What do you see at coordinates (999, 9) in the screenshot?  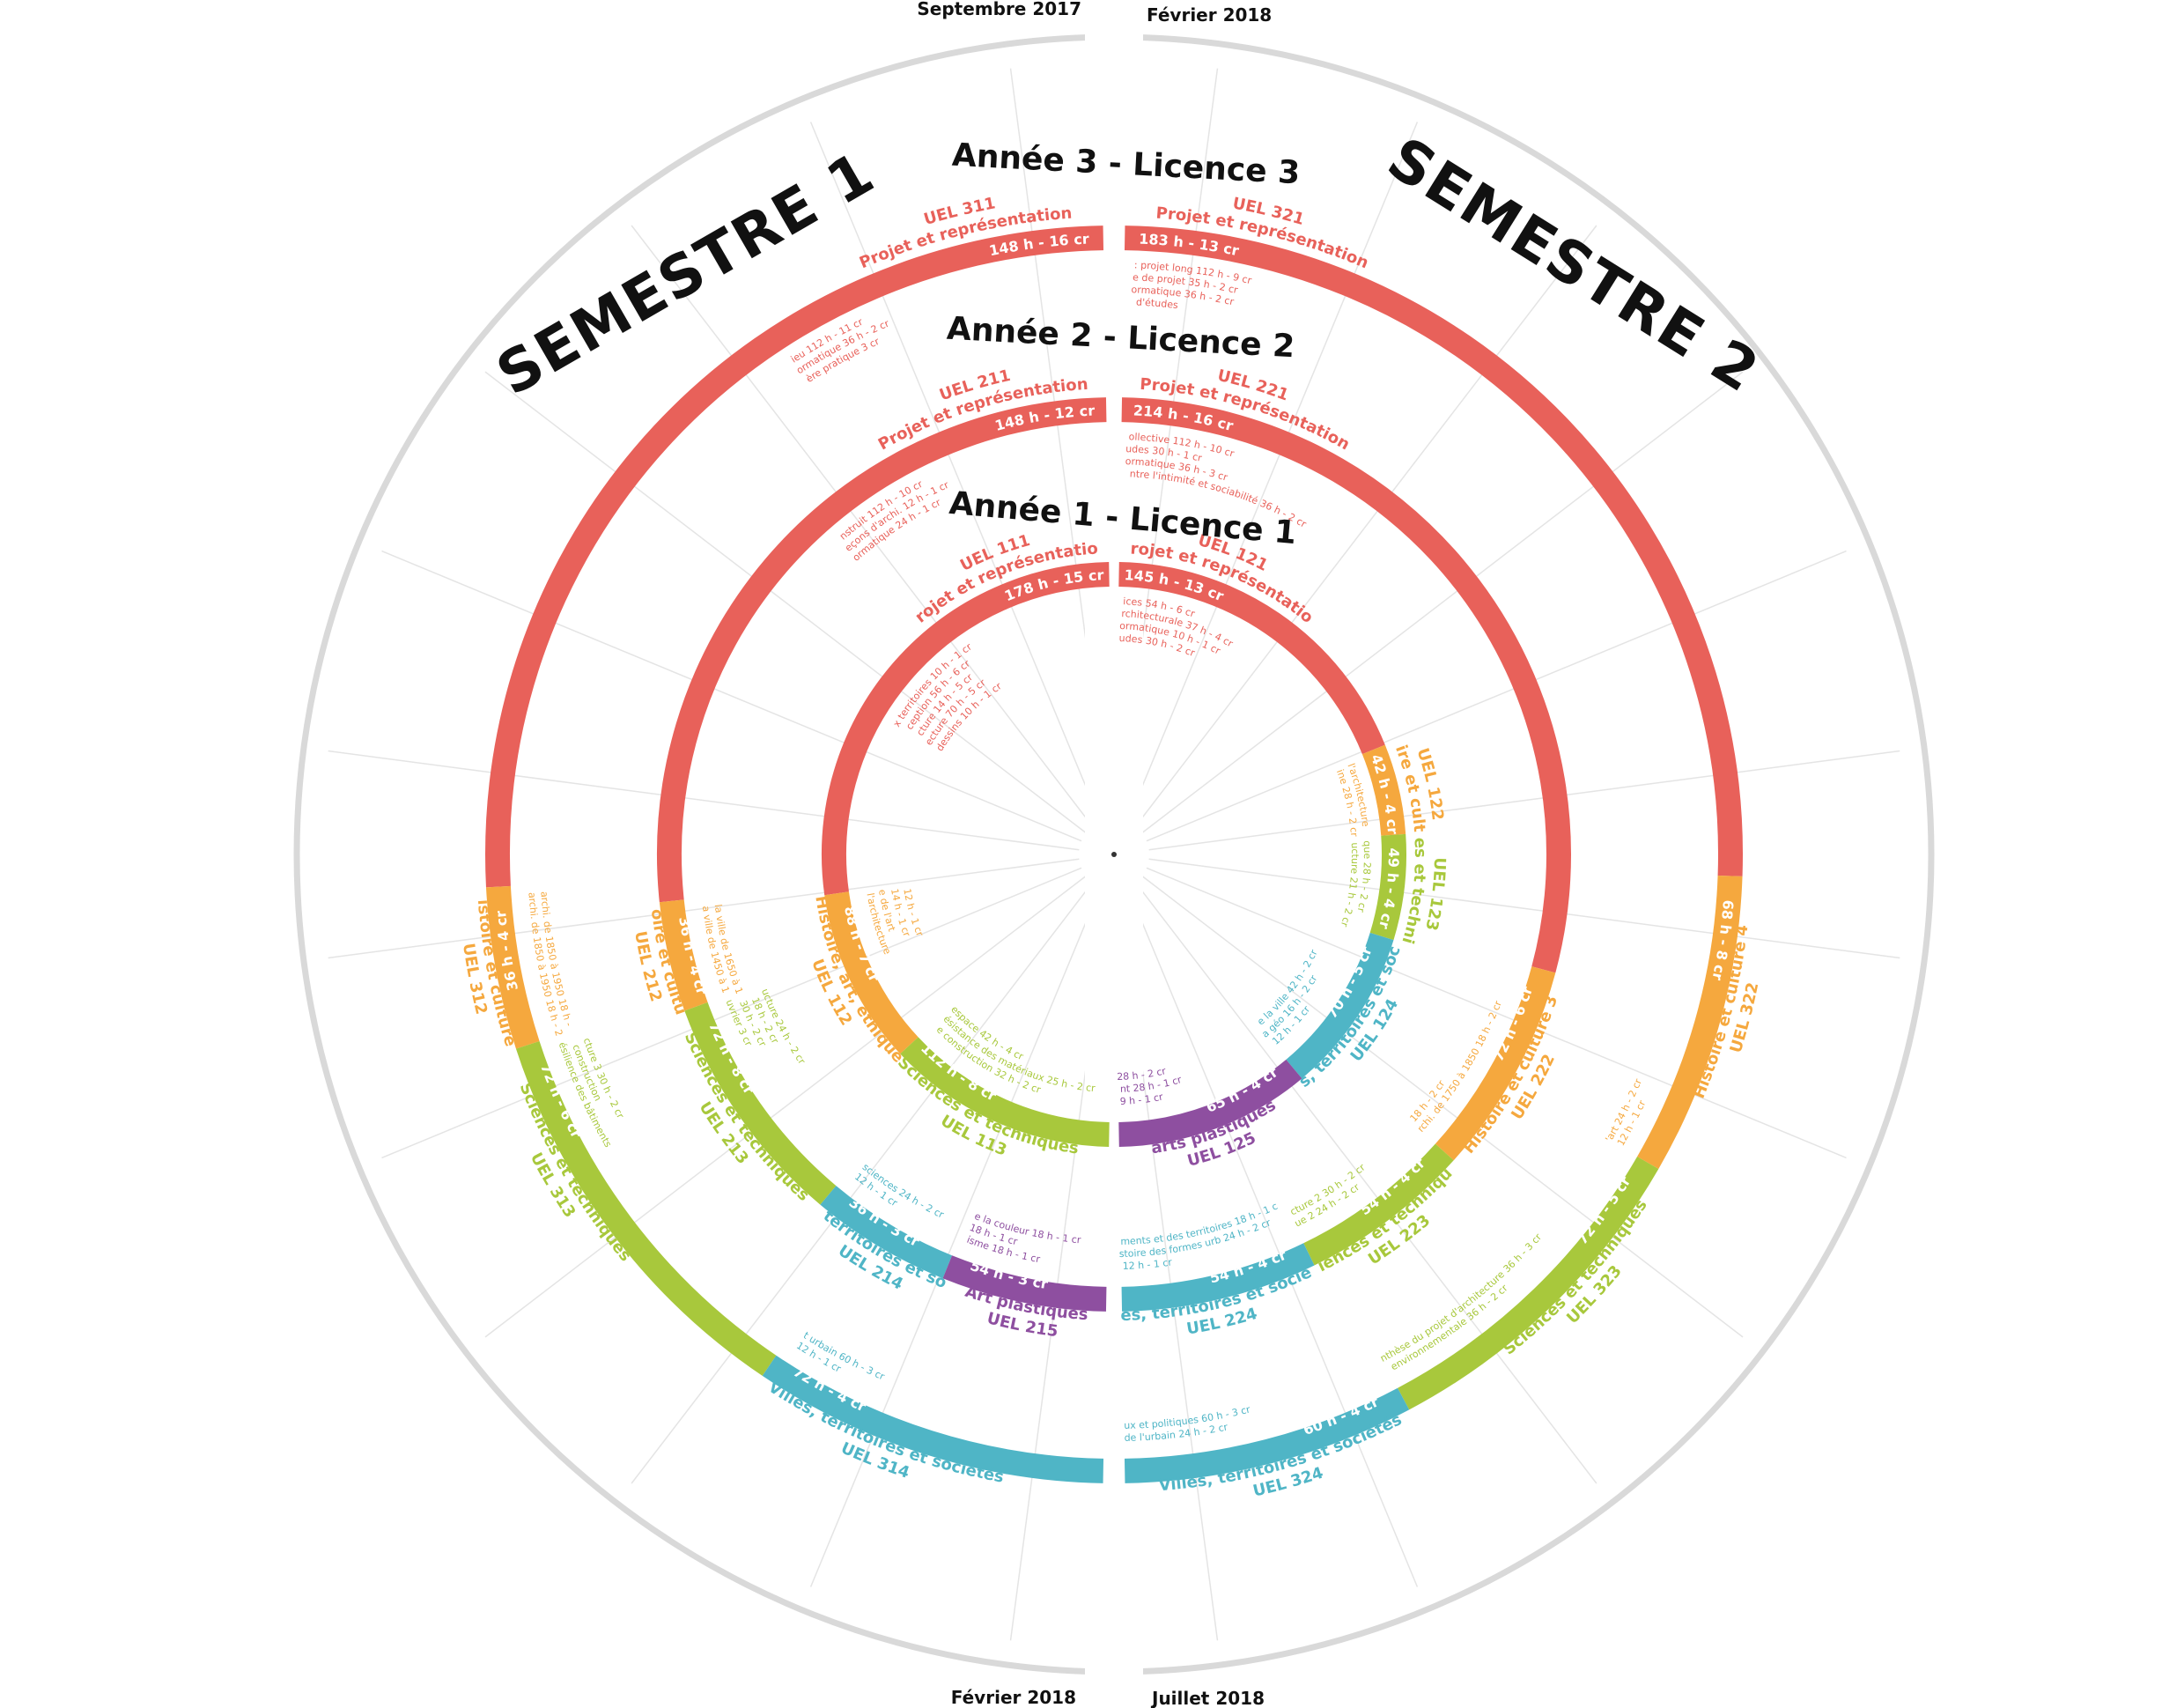 I see `date-top-left: Septembre 2017` at bounding box center [999, 9].